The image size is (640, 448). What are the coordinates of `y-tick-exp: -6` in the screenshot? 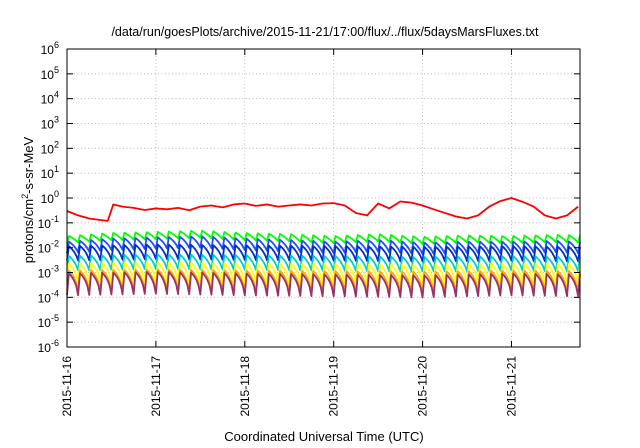 It's located at (55, 343).